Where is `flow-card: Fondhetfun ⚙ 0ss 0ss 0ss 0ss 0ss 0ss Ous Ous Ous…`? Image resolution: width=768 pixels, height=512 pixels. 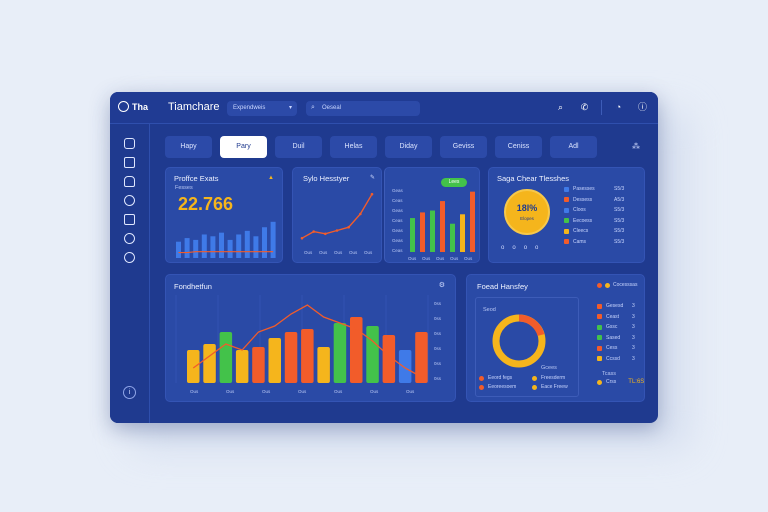
flow-card: Fondhetfun ⚙ 0ss 0ss 0ss 0ss 0ss 0ss Ous Ous Ous… is located at coordinates (310, 338).